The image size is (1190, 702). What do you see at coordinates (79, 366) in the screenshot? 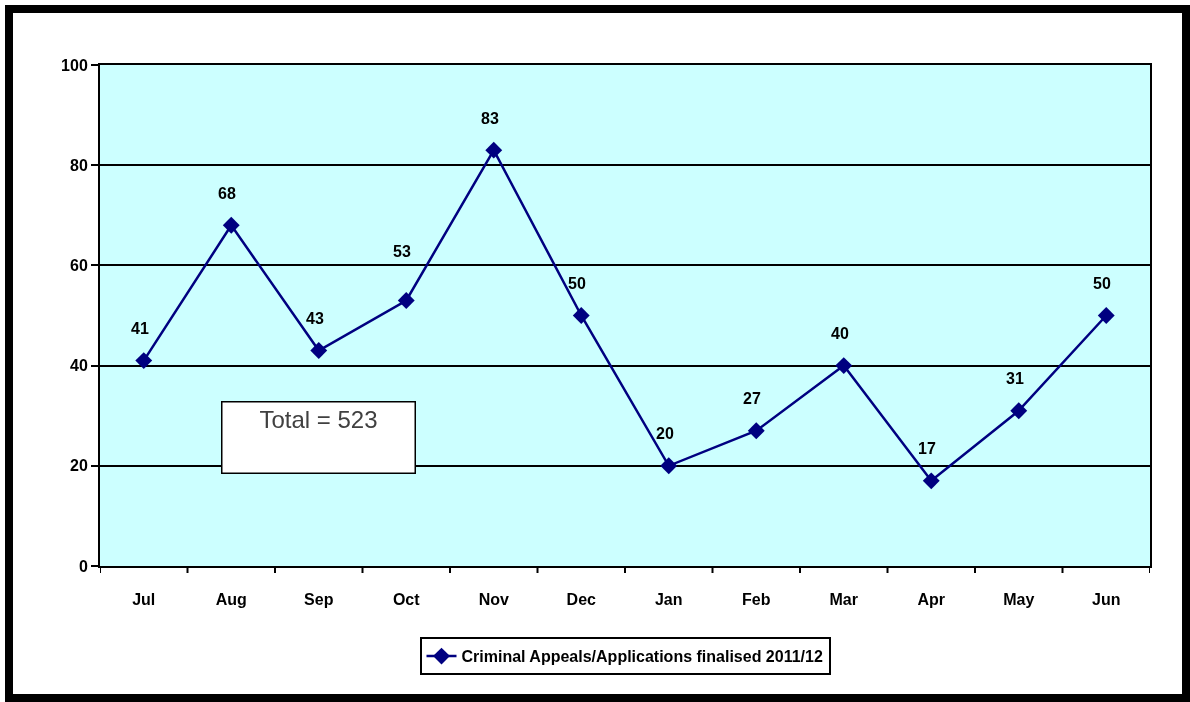
I see `y-tick-label: 40` at bounding box center [79, 366].